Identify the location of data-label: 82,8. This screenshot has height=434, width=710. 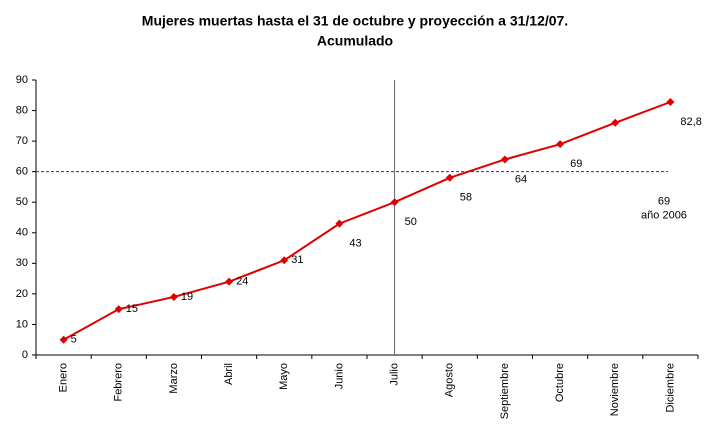
(690, 122).